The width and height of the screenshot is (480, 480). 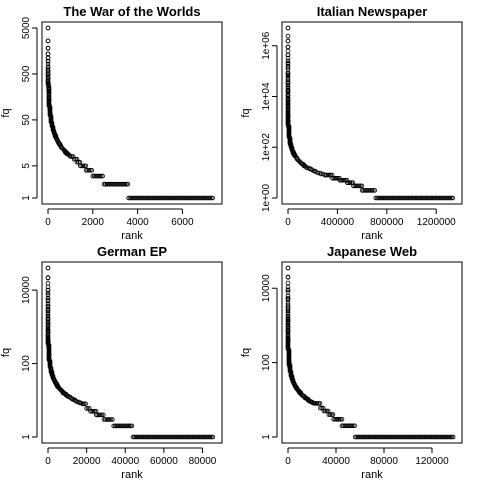 What do you see at coordinates (387, 222) in the screenshot?
I see `x-tick-label: 800000` at bounding box center [387, 222].